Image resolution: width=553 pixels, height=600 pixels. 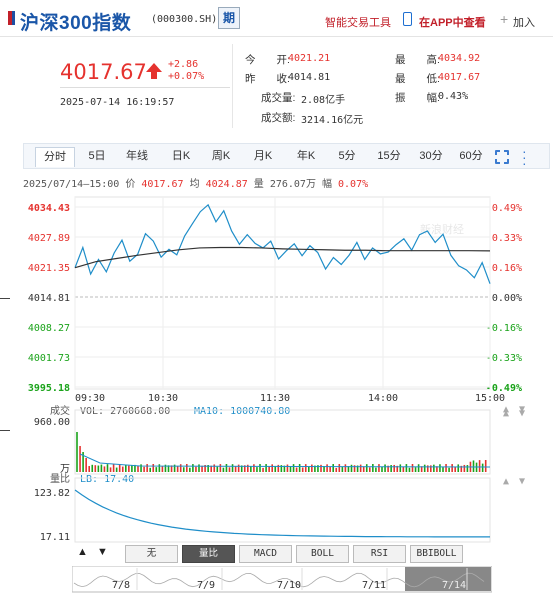 What do you see at coordinates (292, 184) in the screenshot?
I see `info-vol: 276.07万` at bounding box center [292, 184].